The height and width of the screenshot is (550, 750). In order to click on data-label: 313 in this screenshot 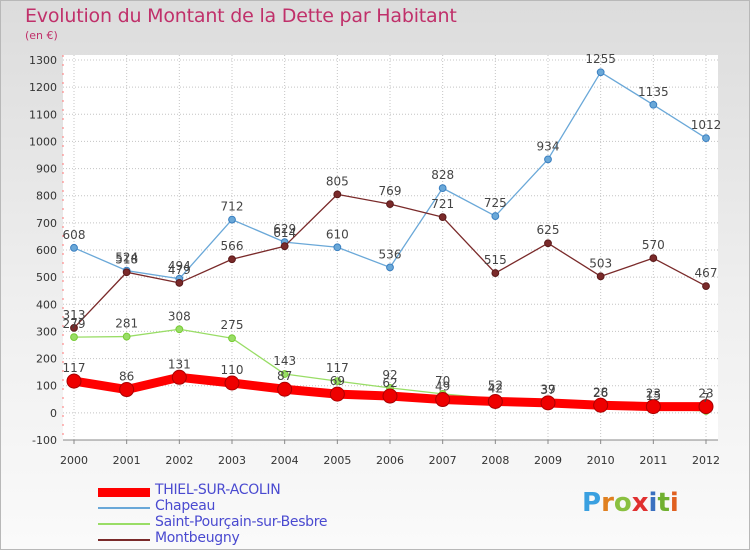, I will do `click(74, 315)`.